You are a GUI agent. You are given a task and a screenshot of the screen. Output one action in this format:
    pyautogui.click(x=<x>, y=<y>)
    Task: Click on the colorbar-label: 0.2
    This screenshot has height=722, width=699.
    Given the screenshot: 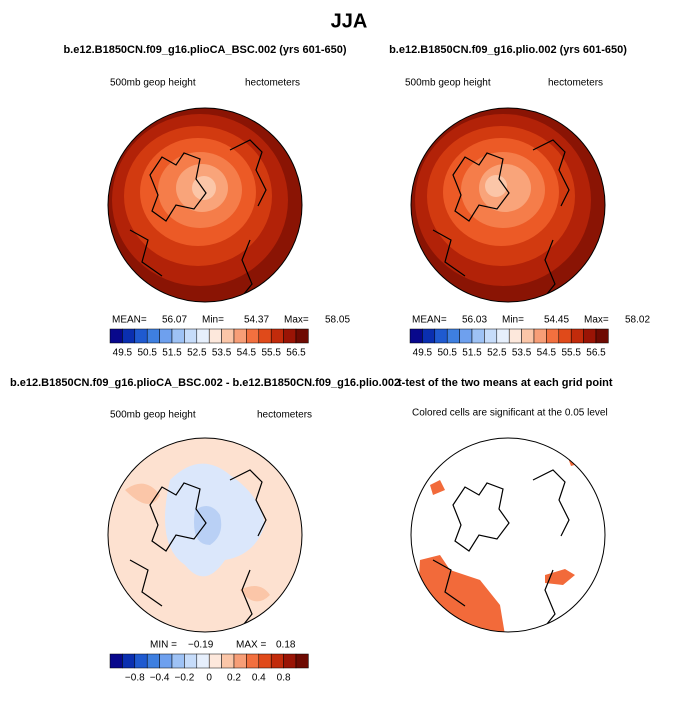 What is the action you would take?
    pyautogui.click(x=234, y=678)
    